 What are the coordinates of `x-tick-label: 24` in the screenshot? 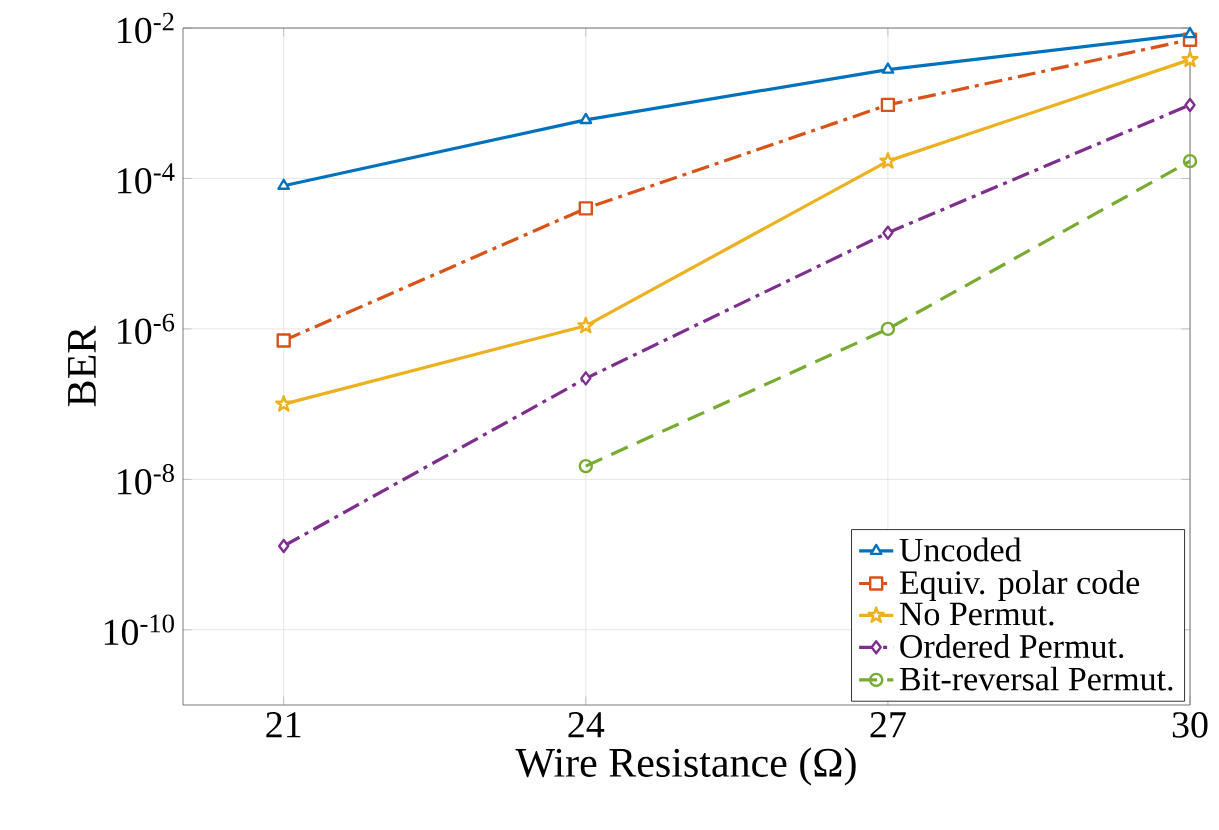 It's located at (586, 725).